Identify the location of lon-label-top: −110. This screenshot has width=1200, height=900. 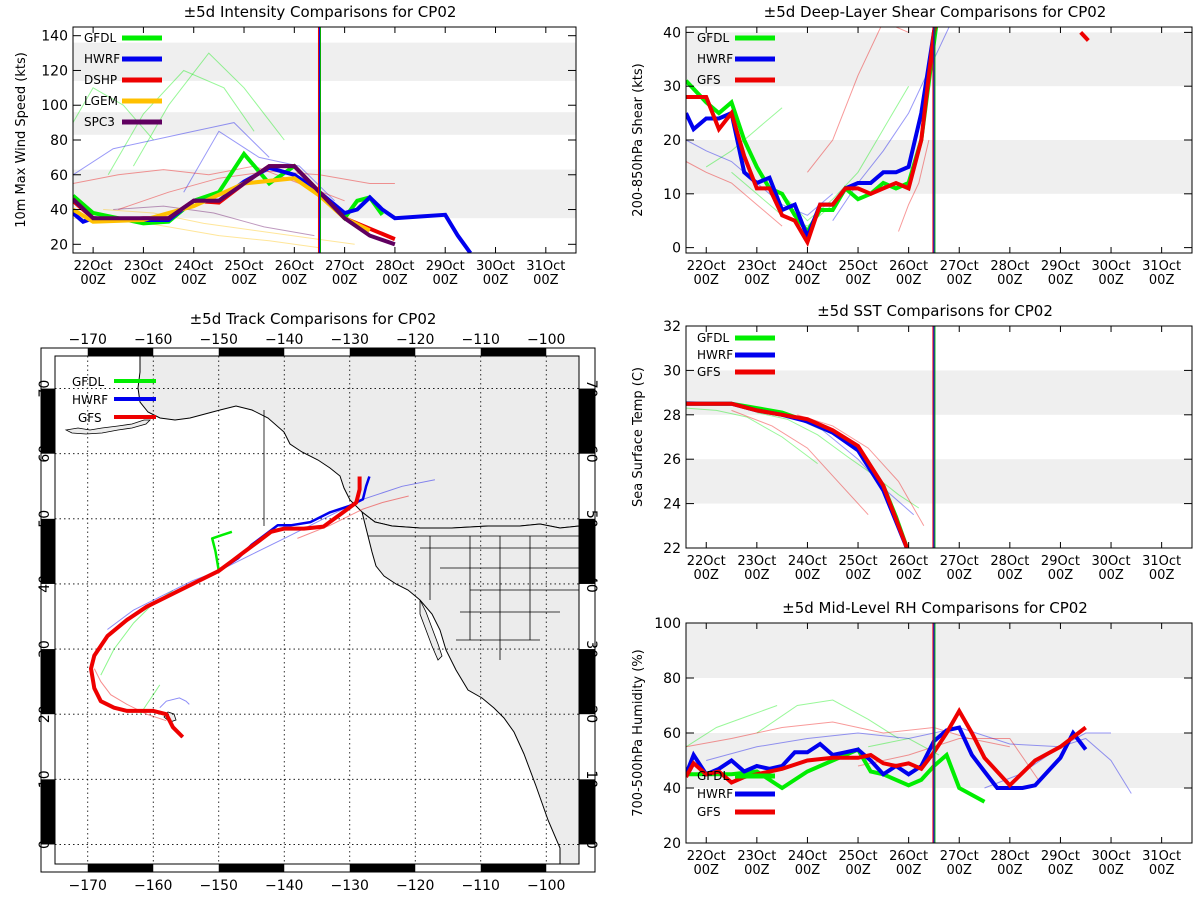
(481, 340).